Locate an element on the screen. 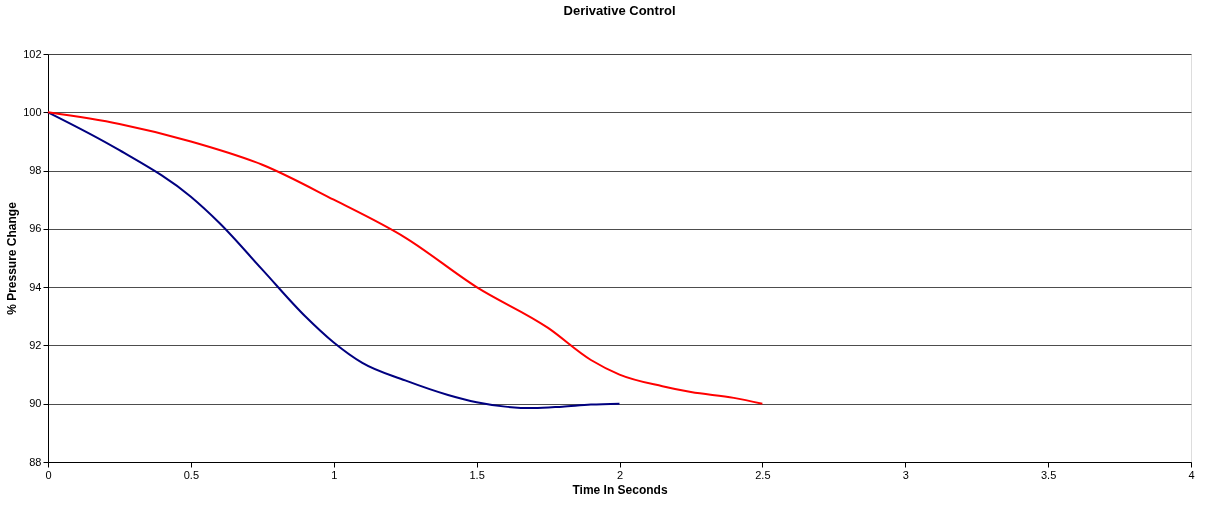 The width and height of the screenshot is (1208, 508). y-tick-label: 92 is located at coordinates (35, 344).